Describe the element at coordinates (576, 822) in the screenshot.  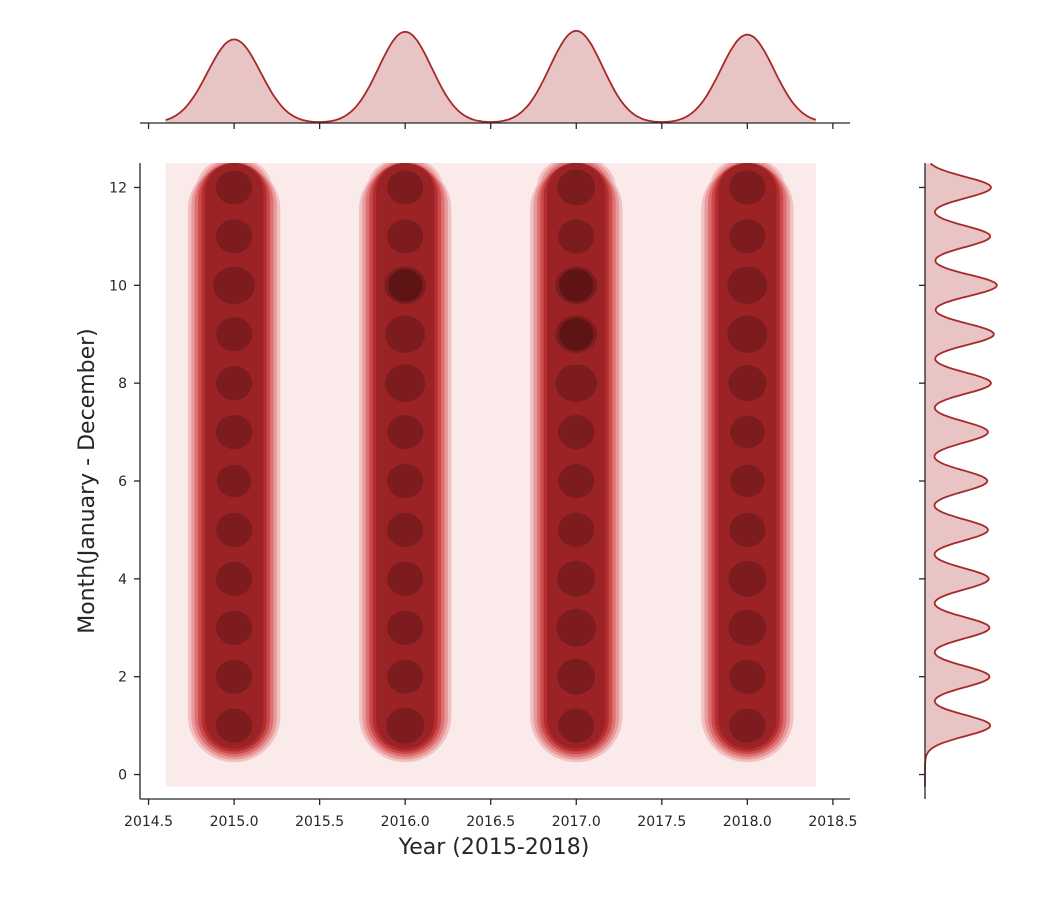
I see `x-tick-label: 2017.0` at that location.